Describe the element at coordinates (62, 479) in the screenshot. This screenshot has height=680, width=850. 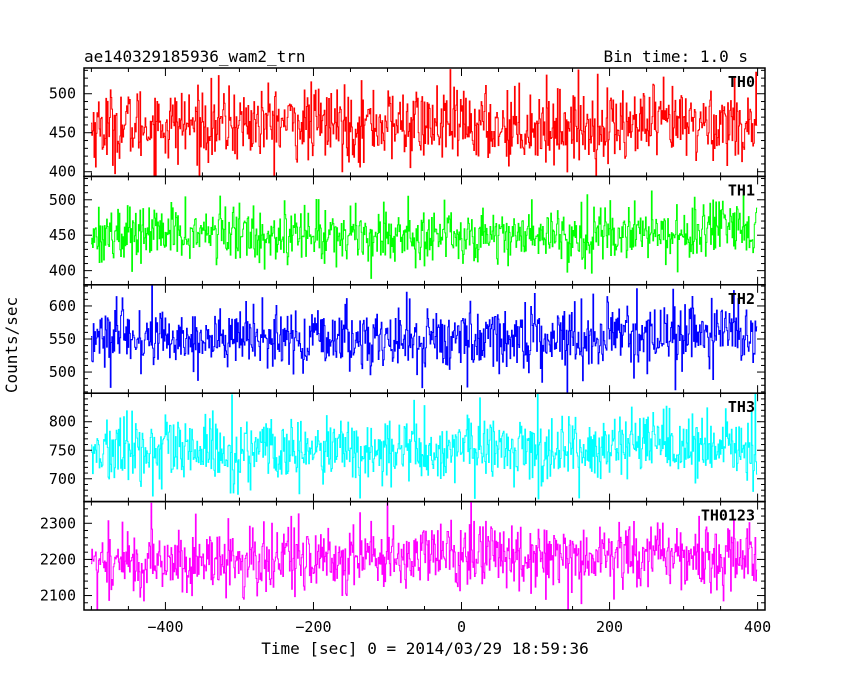
I see `y-tick-label: 700` at that location.